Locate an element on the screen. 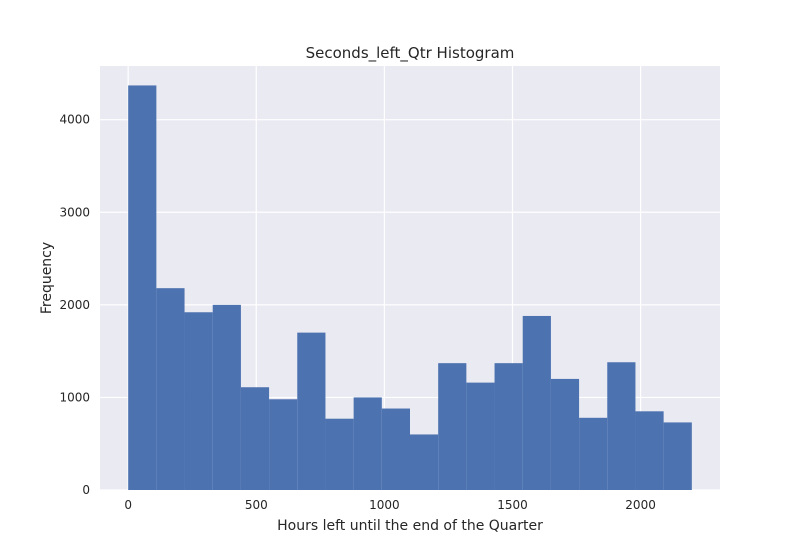 The height and width of the screenshot is (550, 800). x-axis-label: Hours left until the end of the Quarter is located at coordinates (410, 526).